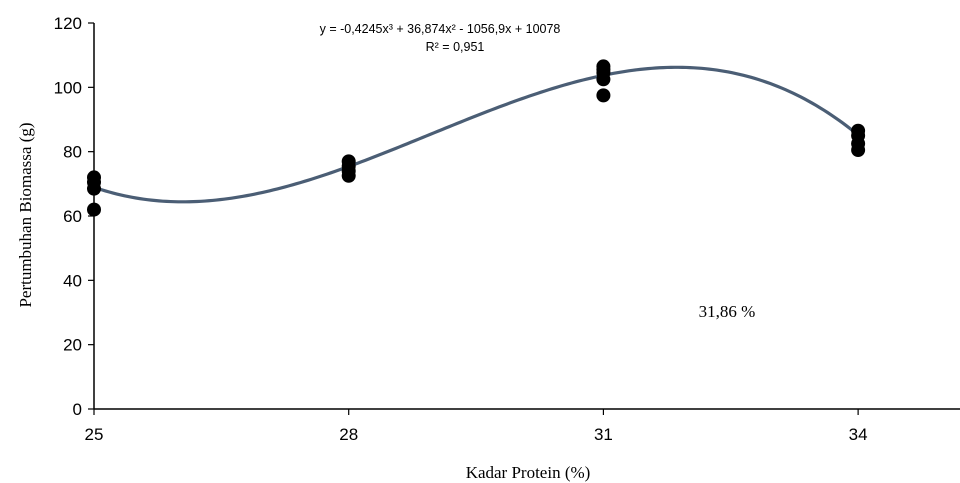 Image resolution: width=960 pixels, height=483 pixels. I want to click on y-tick-label: 0, so click(77, 409).